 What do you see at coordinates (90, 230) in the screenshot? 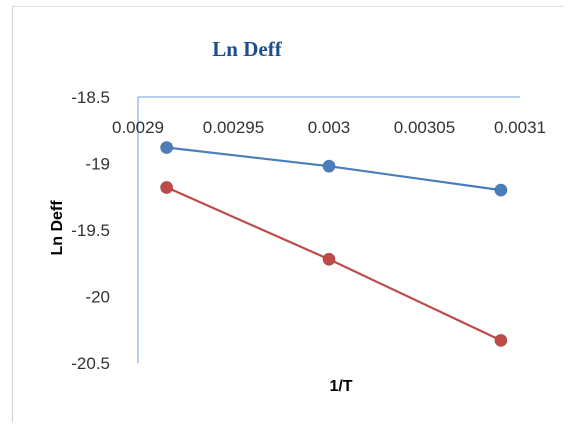
I see `y-tick-label: -19.5` at bounding box center [90, 230].